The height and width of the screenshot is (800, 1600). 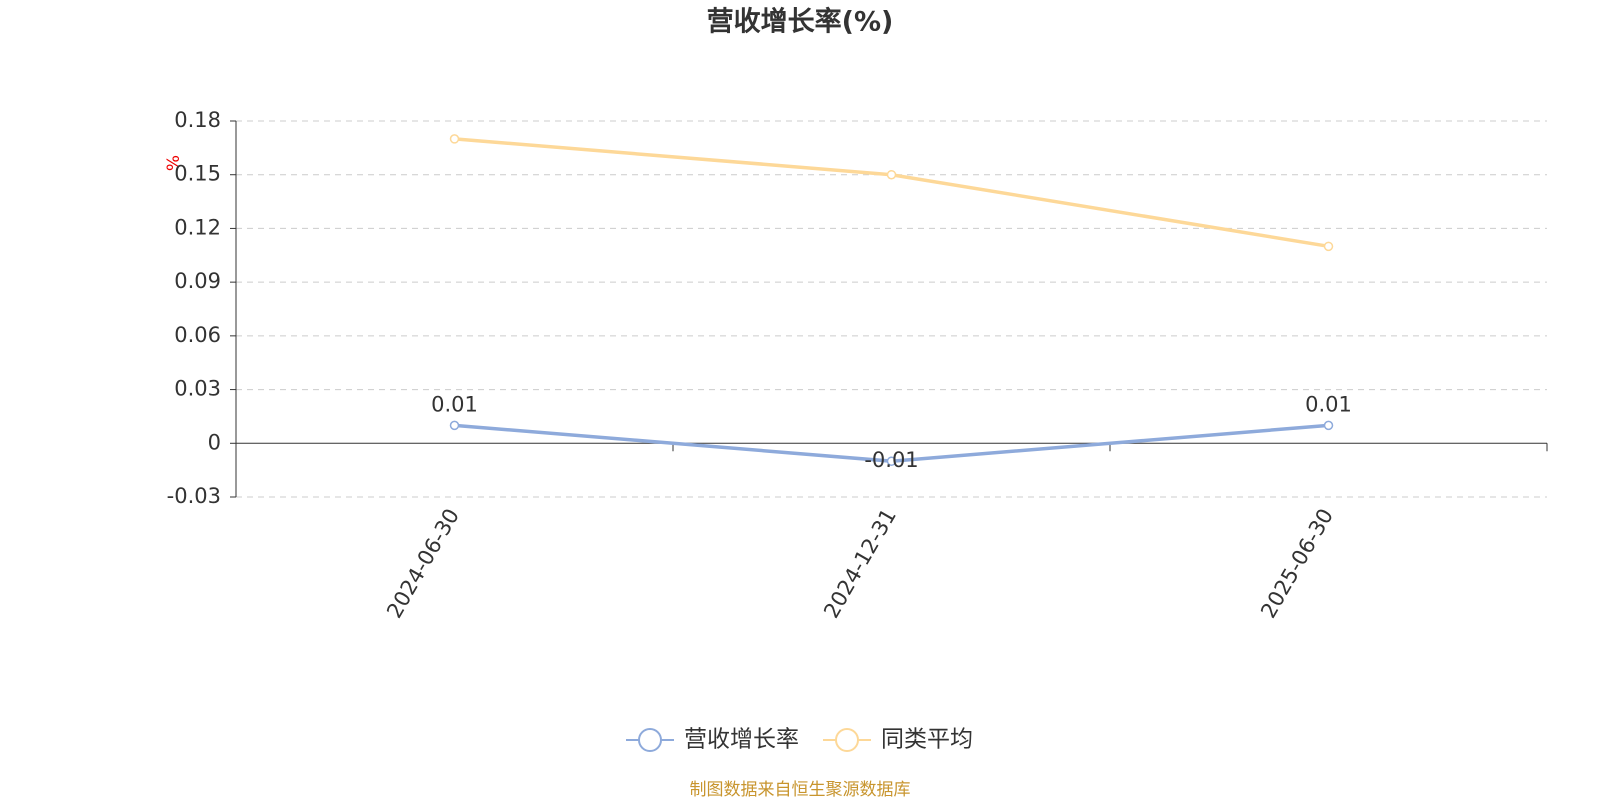 I want to click on x-tick-label: 2024-06-30, so click(x=423, y=564).